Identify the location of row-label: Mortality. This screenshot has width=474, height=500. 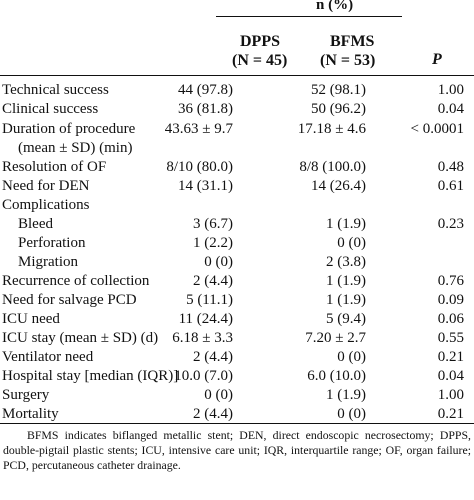
(30, 414).